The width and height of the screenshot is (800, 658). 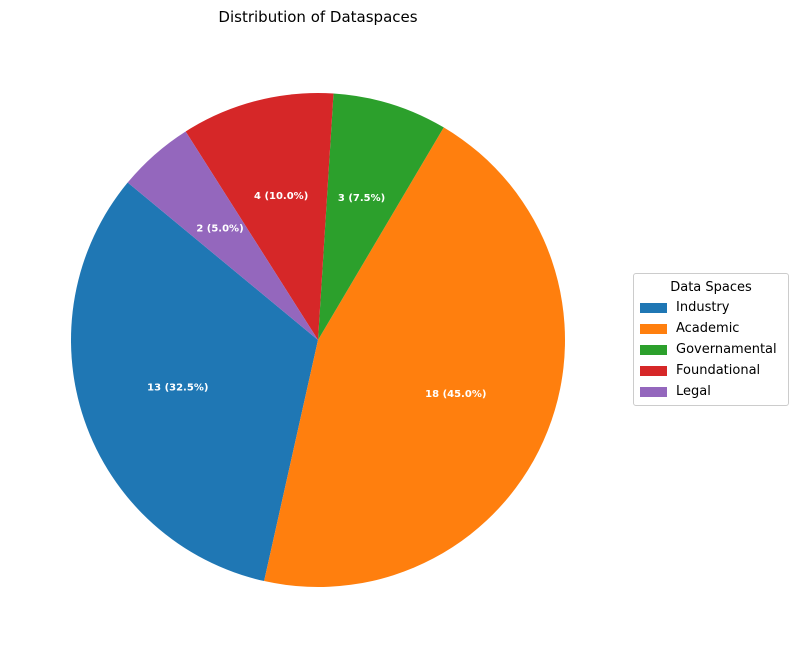 I want to click on pie-slice-legal, so click(x=222, y=235).